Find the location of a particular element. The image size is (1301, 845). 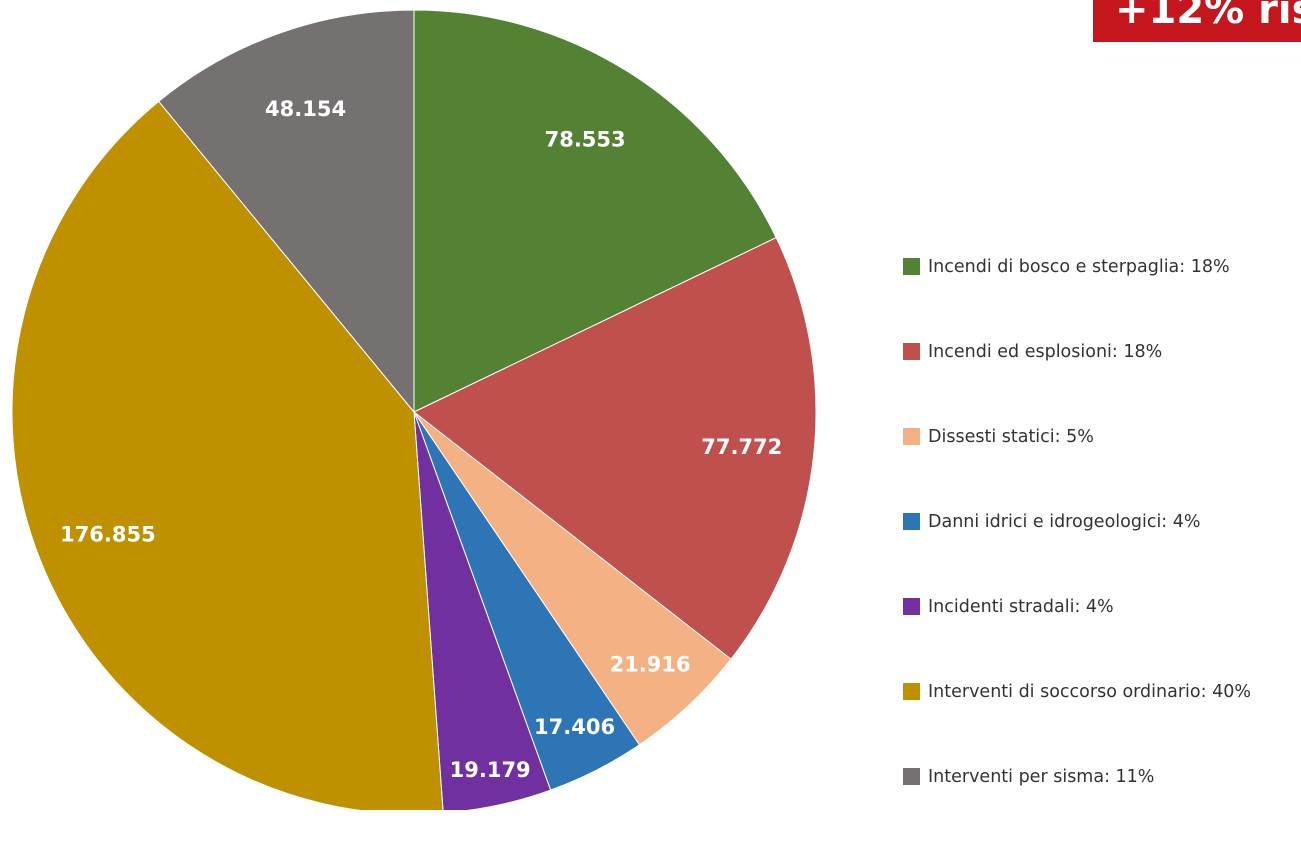

legend-label: Incendi ed esplosioni: 18% is located at coordinates (1045, 351).